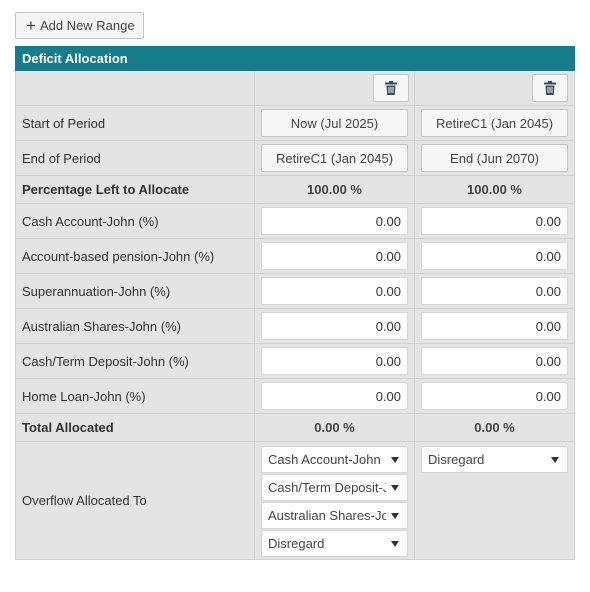 The height and width of the screenshot is (592, 590). What do you see at coordinates (106, 189) in the screenshot?
I see `percentage-left-label: Percentage Left to Allocate` at bounding box center [106, 189].